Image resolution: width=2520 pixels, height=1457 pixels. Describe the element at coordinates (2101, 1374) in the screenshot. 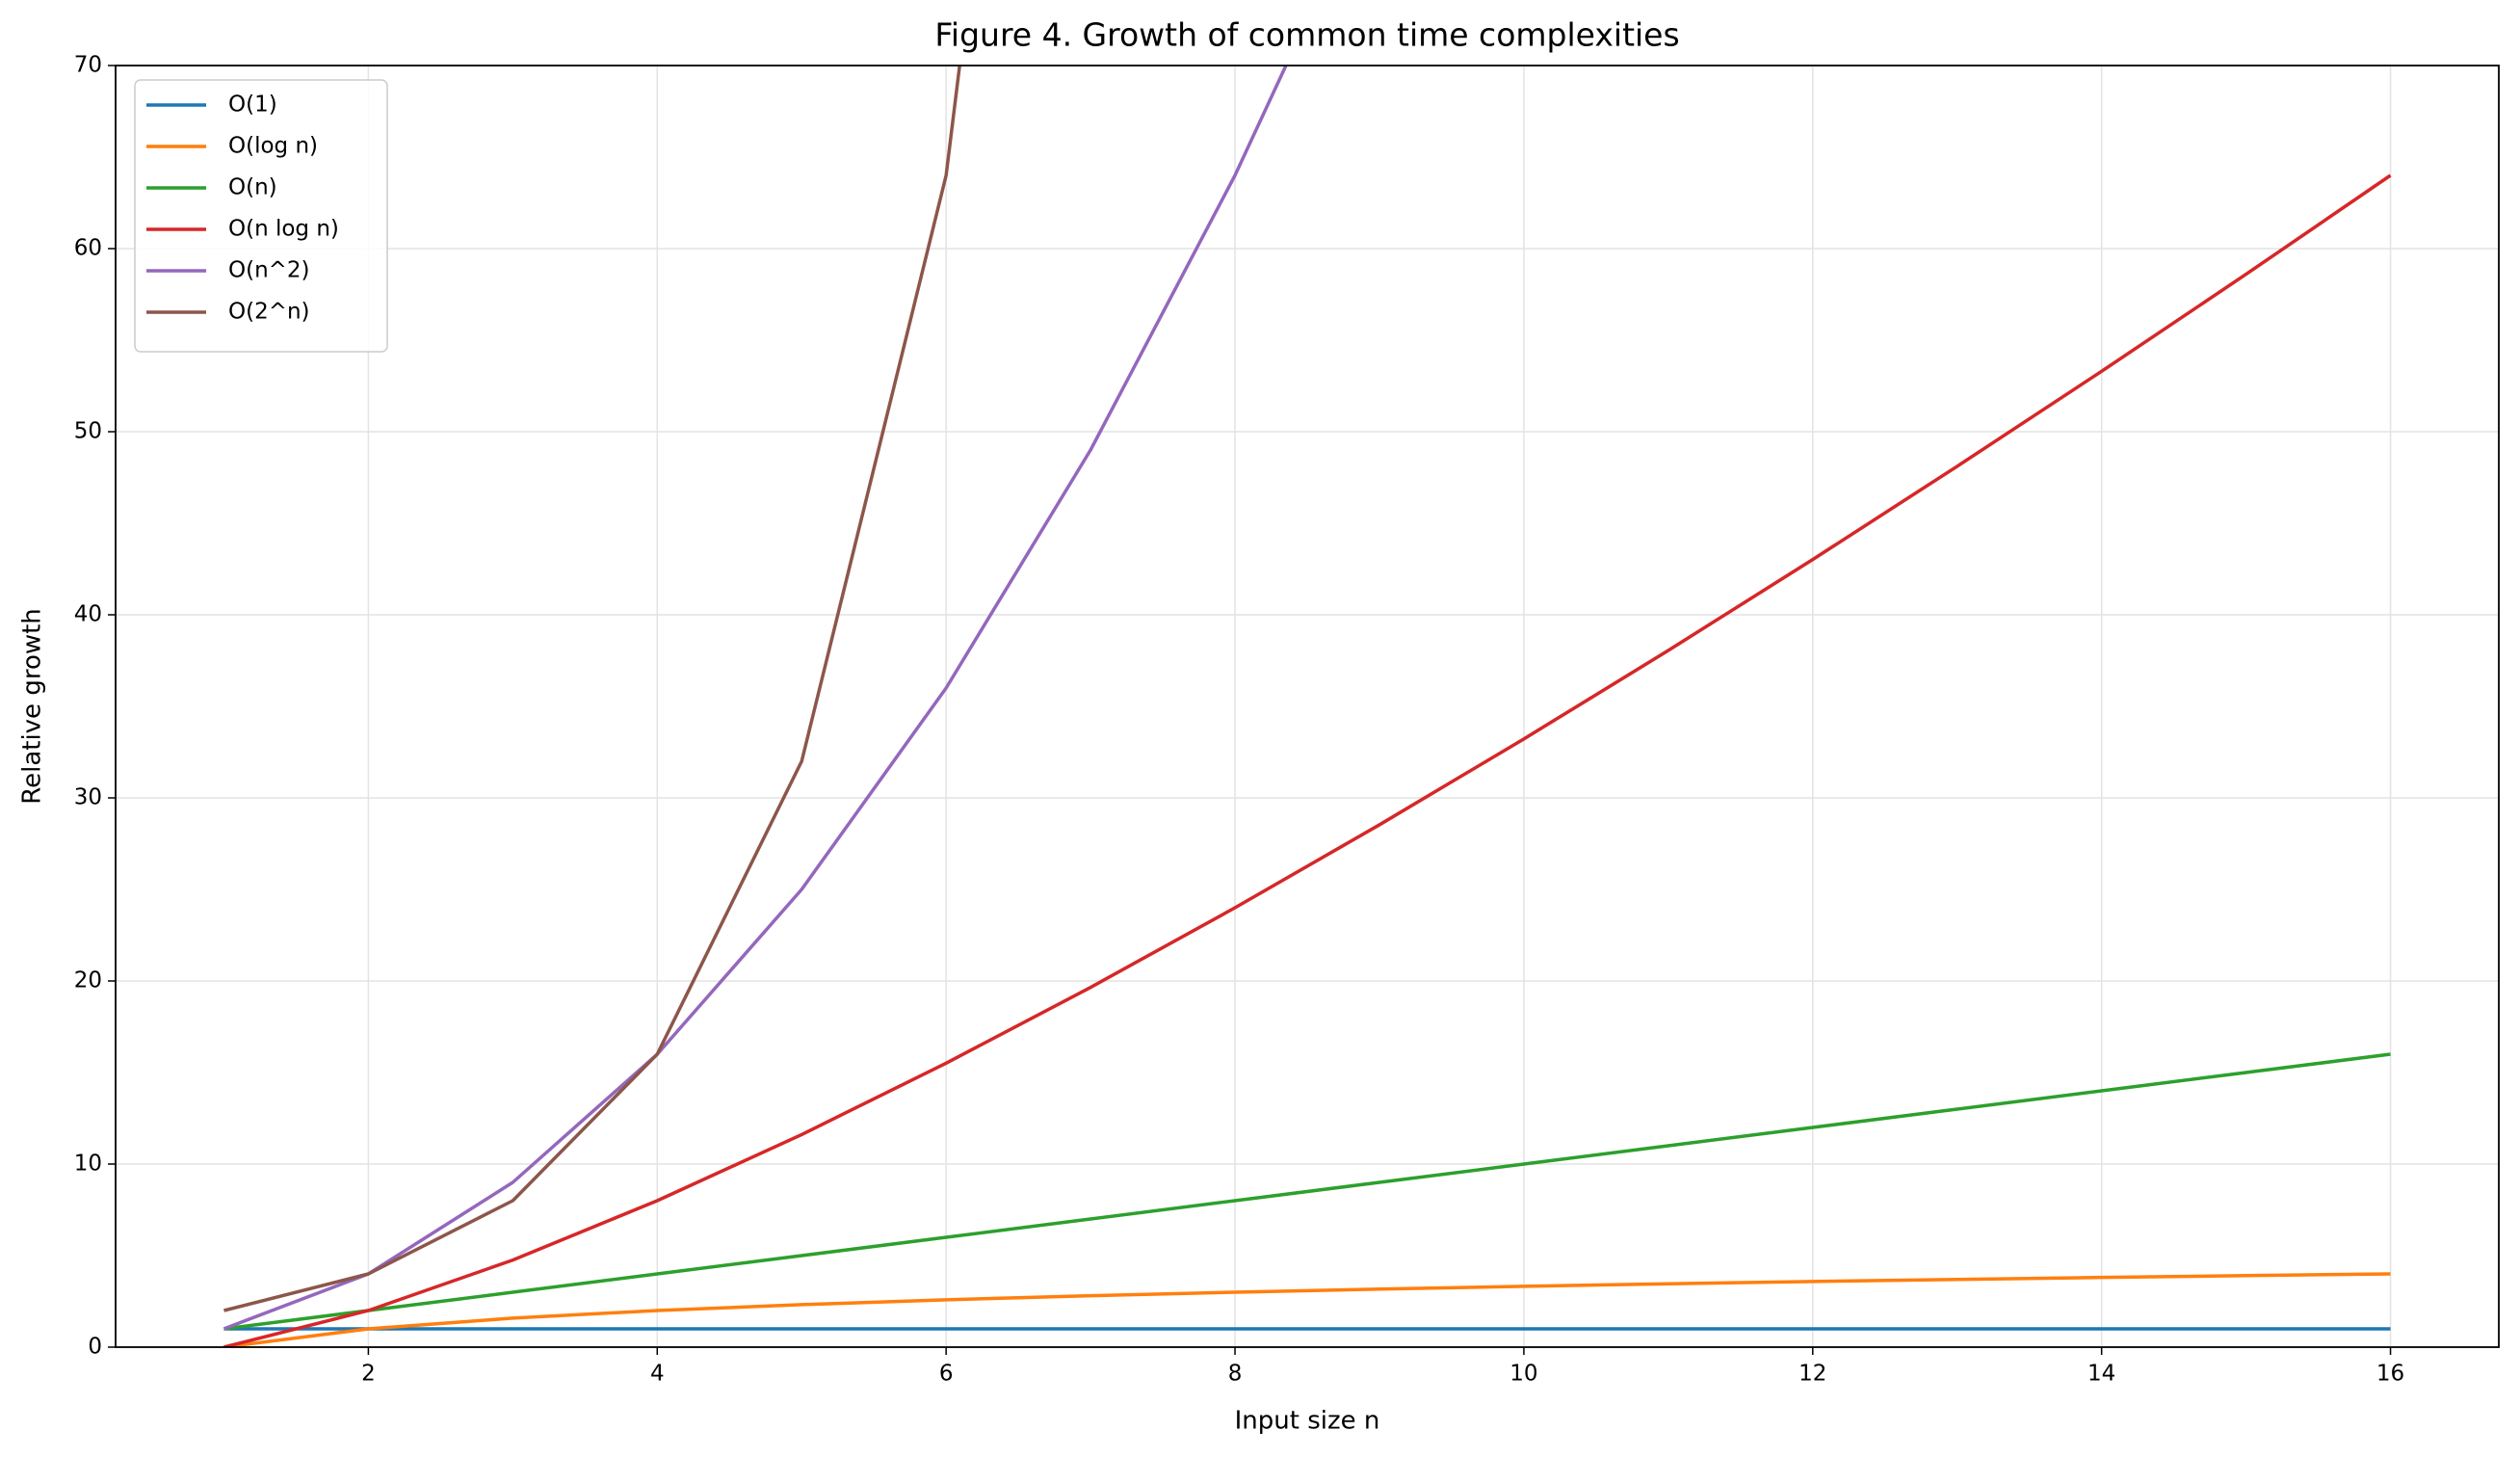

I see `x-tick-label: 14` at that location.